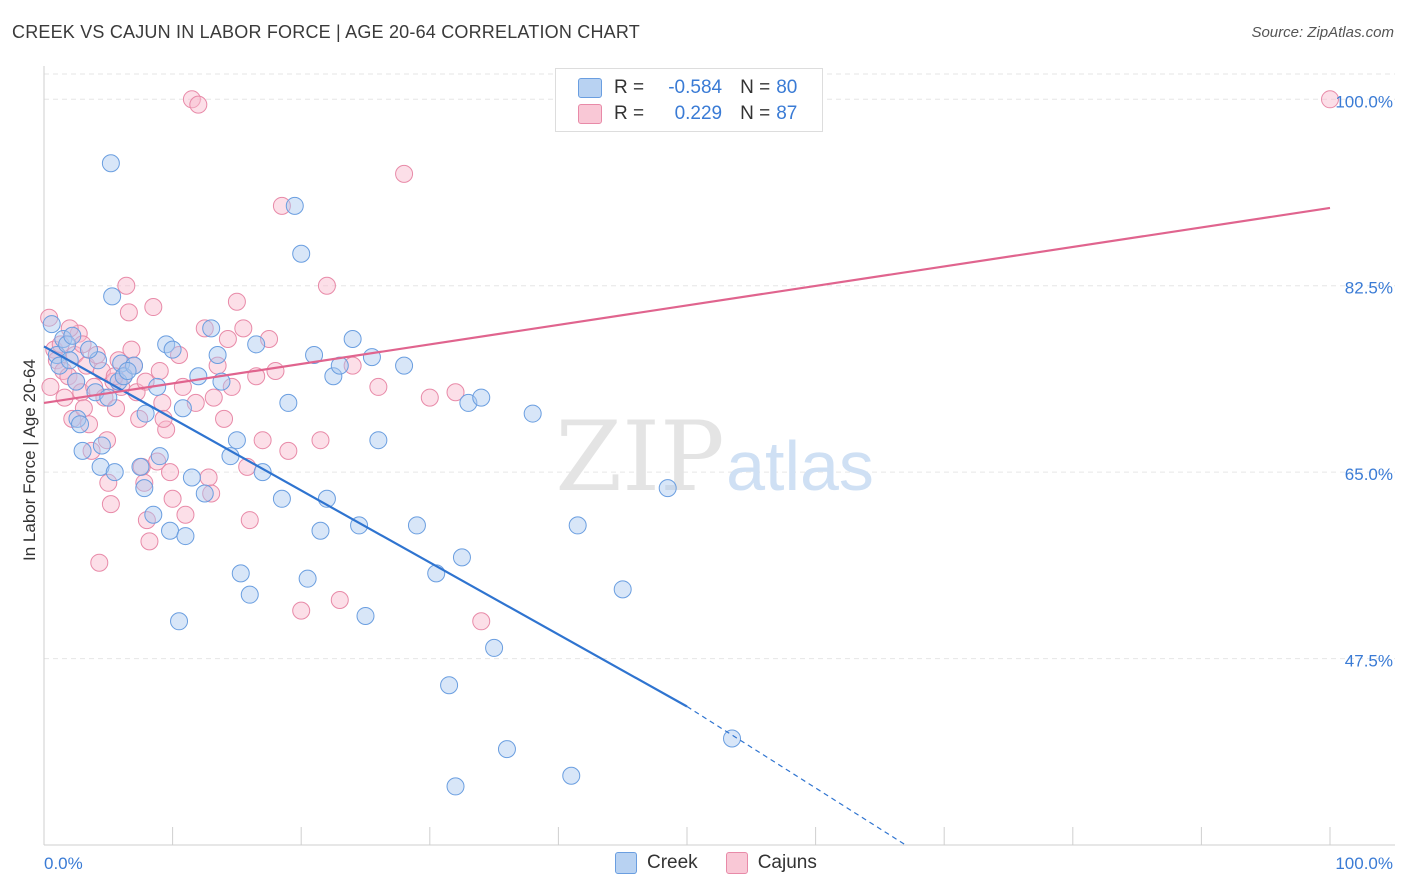 The image size is (1406, 892). What do you see at coordinates (63, 863) in the screenshot?
I see `x-tick-label-min: 0.0%` at bounding box center [63, 863].